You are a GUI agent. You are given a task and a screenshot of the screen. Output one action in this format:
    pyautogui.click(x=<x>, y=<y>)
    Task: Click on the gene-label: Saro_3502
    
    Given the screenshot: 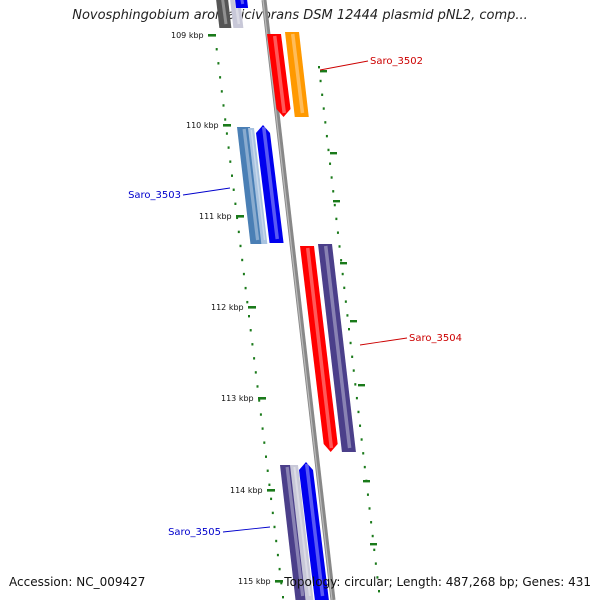 What is the action you would take?
    pyautogui.click(x=396, y=61)
    